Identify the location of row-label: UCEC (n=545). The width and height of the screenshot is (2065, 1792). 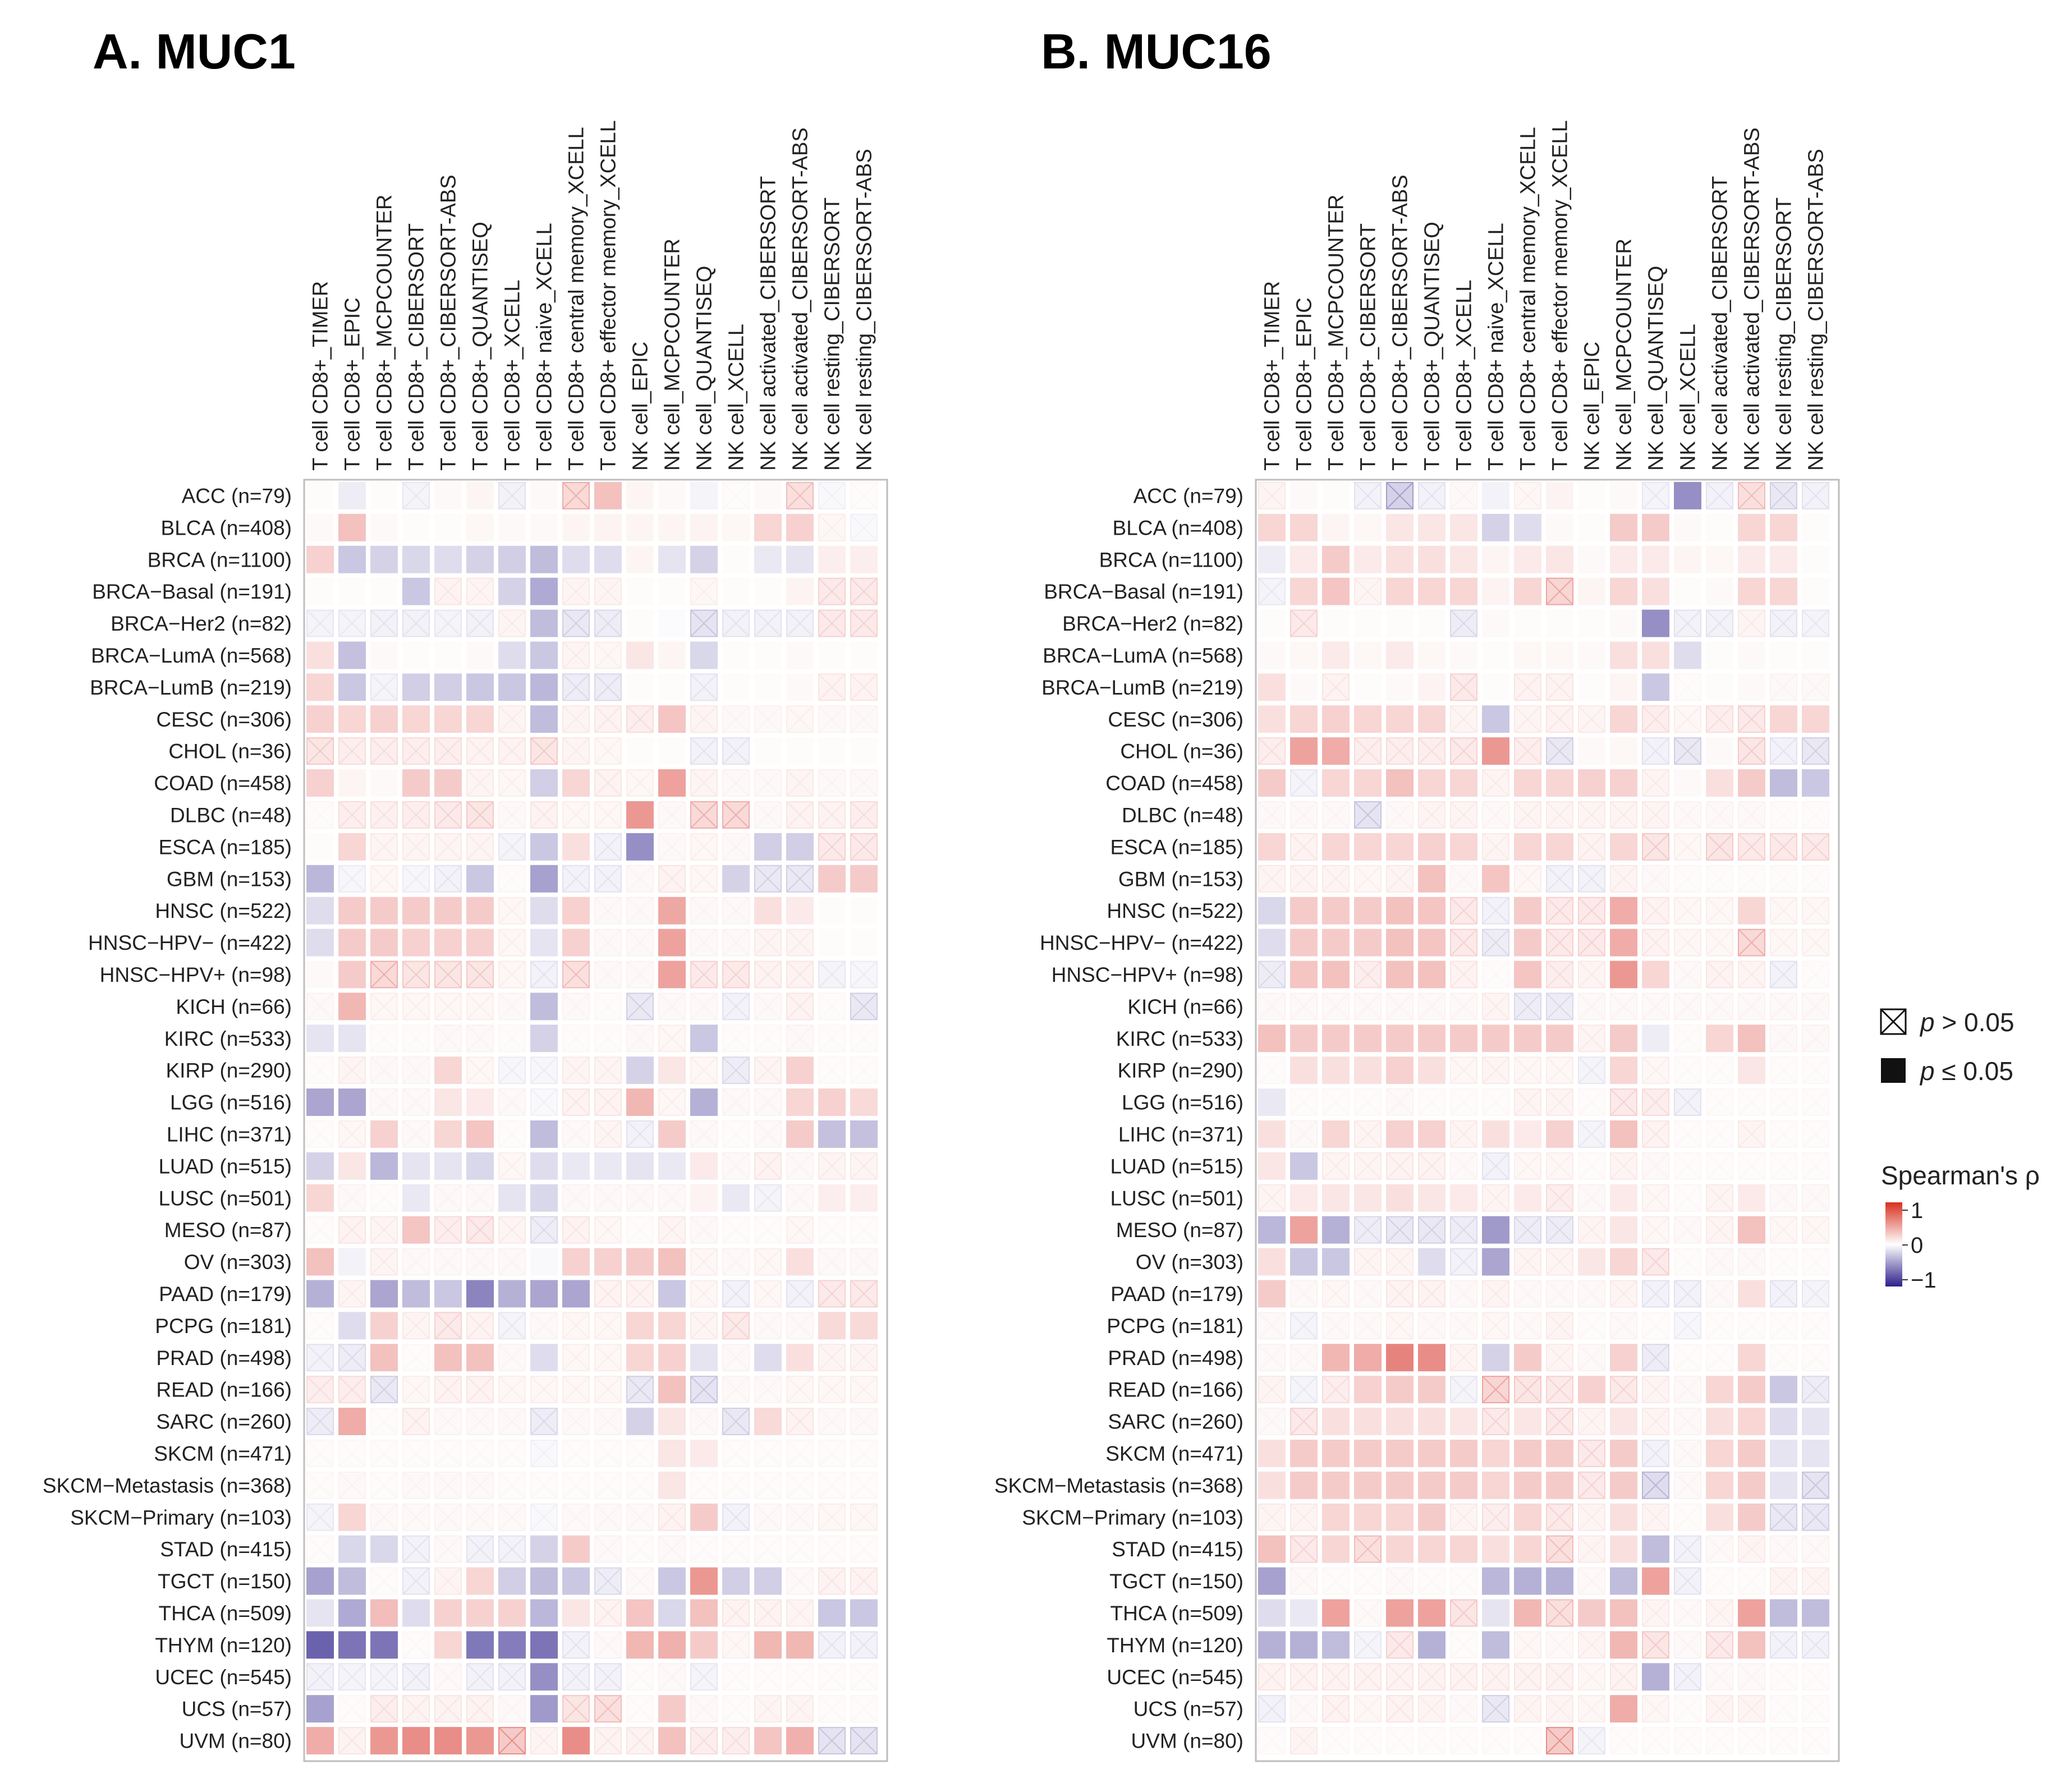
(1175, 1677).